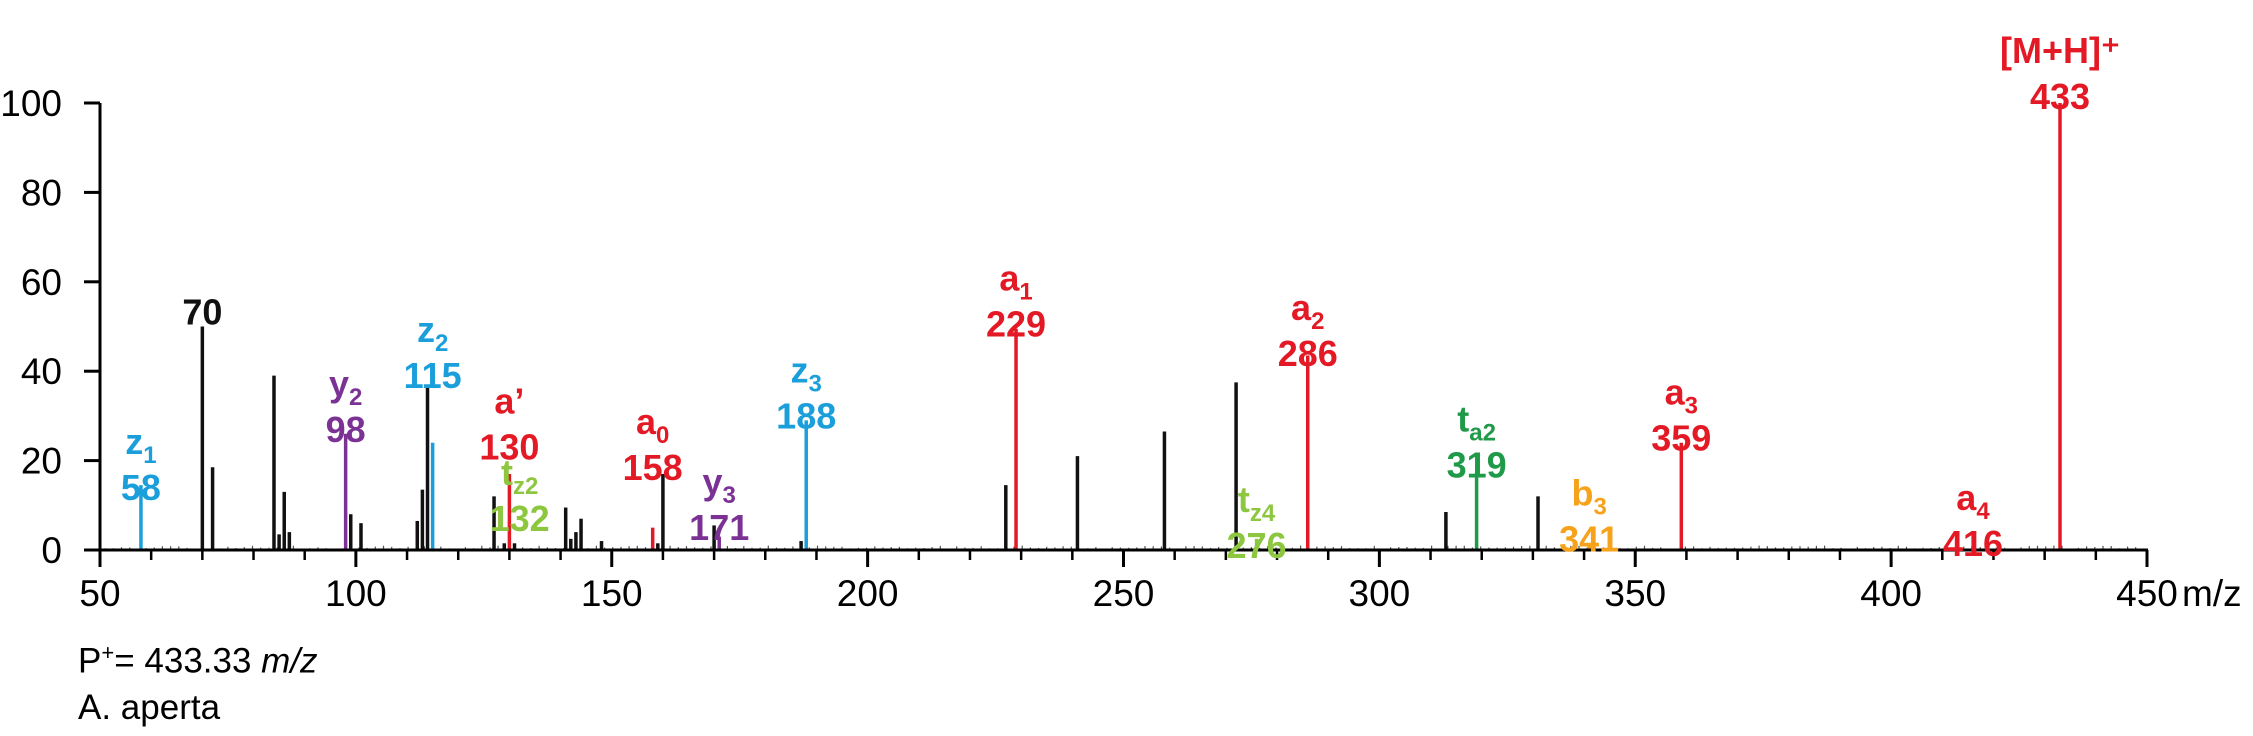 The width and height of the screenshot is (2253, 736). I want to click on precursor-prefix: P, so click(90, 661).